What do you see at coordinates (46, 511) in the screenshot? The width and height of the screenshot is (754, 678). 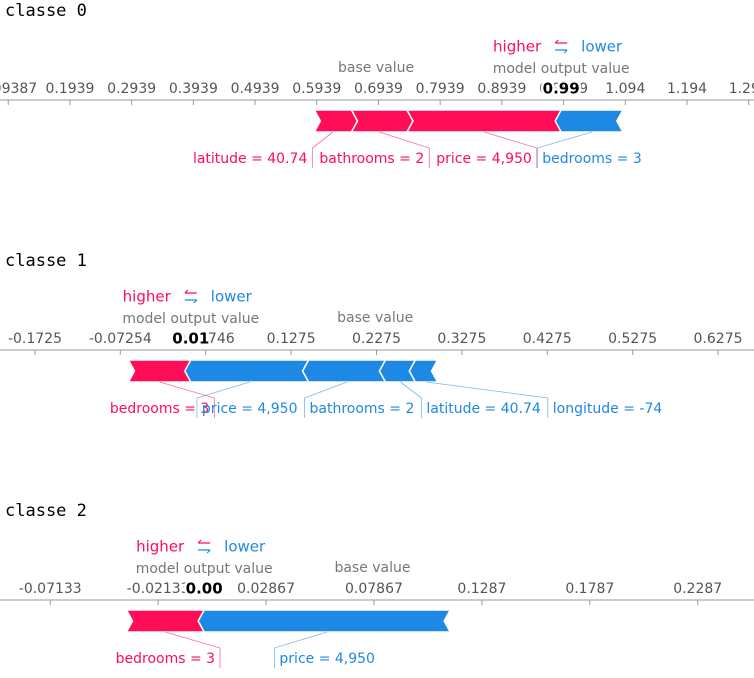 I see `chart-title: classe 2` at bounding box center [46, 511].